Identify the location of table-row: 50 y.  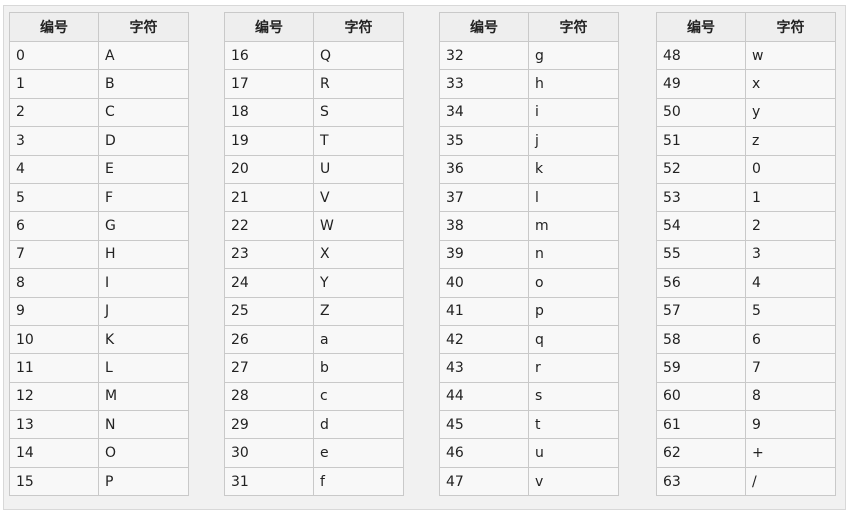
(746, 112).